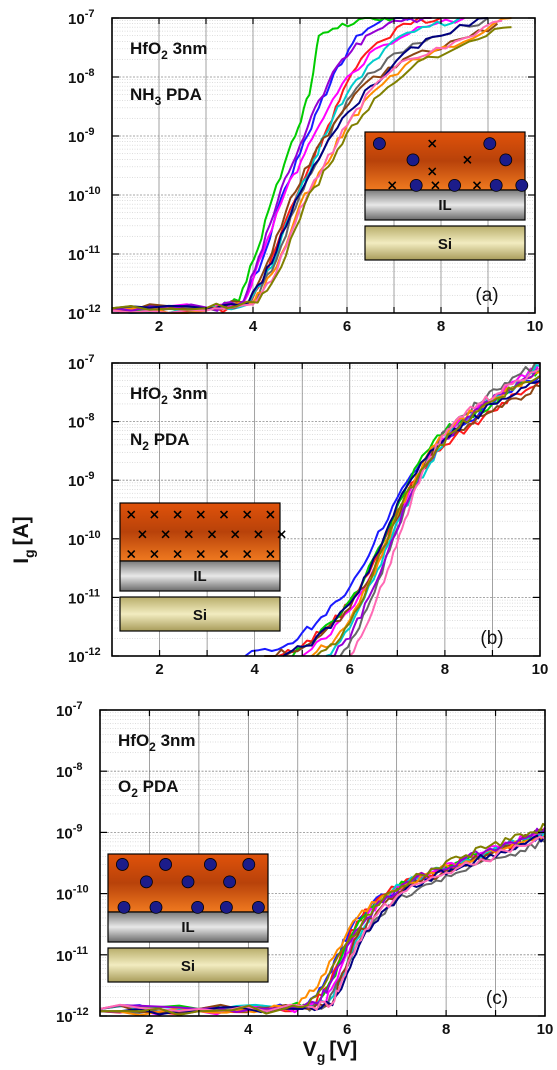 This screenshot has width=557, height=1070. What do you see at coordinates (124, 786) in the screenshot?
I see `treat-main: O` at bounding box center [124, 786].